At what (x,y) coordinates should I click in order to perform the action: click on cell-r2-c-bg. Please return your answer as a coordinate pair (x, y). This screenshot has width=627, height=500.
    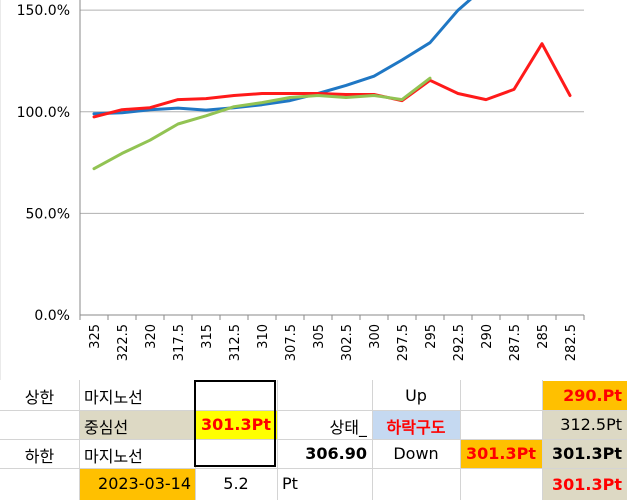
    Looking at the image, I should click on (236, 424).